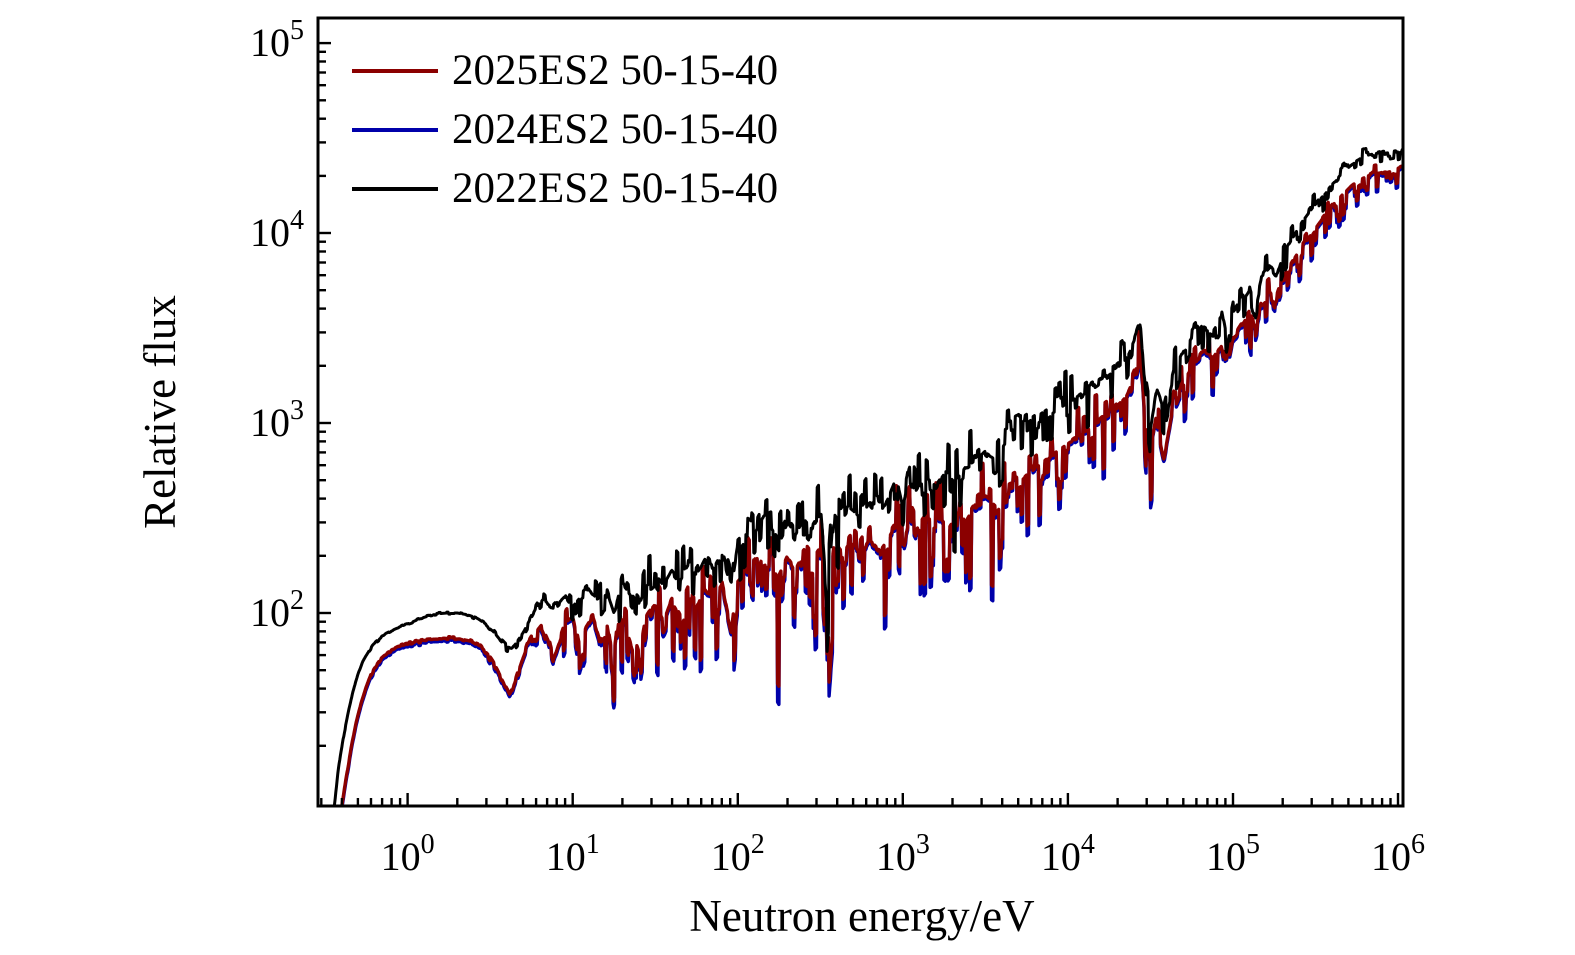 This screenshot has height=955, width=1575. I want to click on legend-label-2025es2: 2025ES2 50-15-40, so click(615, 70).